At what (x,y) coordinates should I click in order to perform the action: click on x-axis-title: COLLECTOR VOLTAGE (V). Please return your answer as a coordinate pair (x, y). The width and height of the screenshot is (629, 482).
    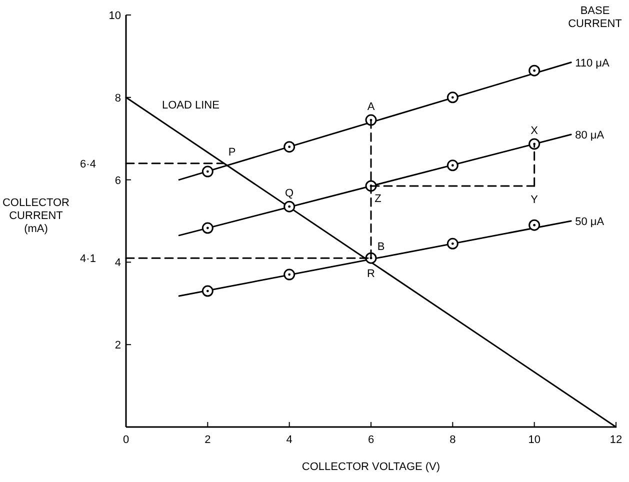
    Looking at the image, I should click on (371, 467).